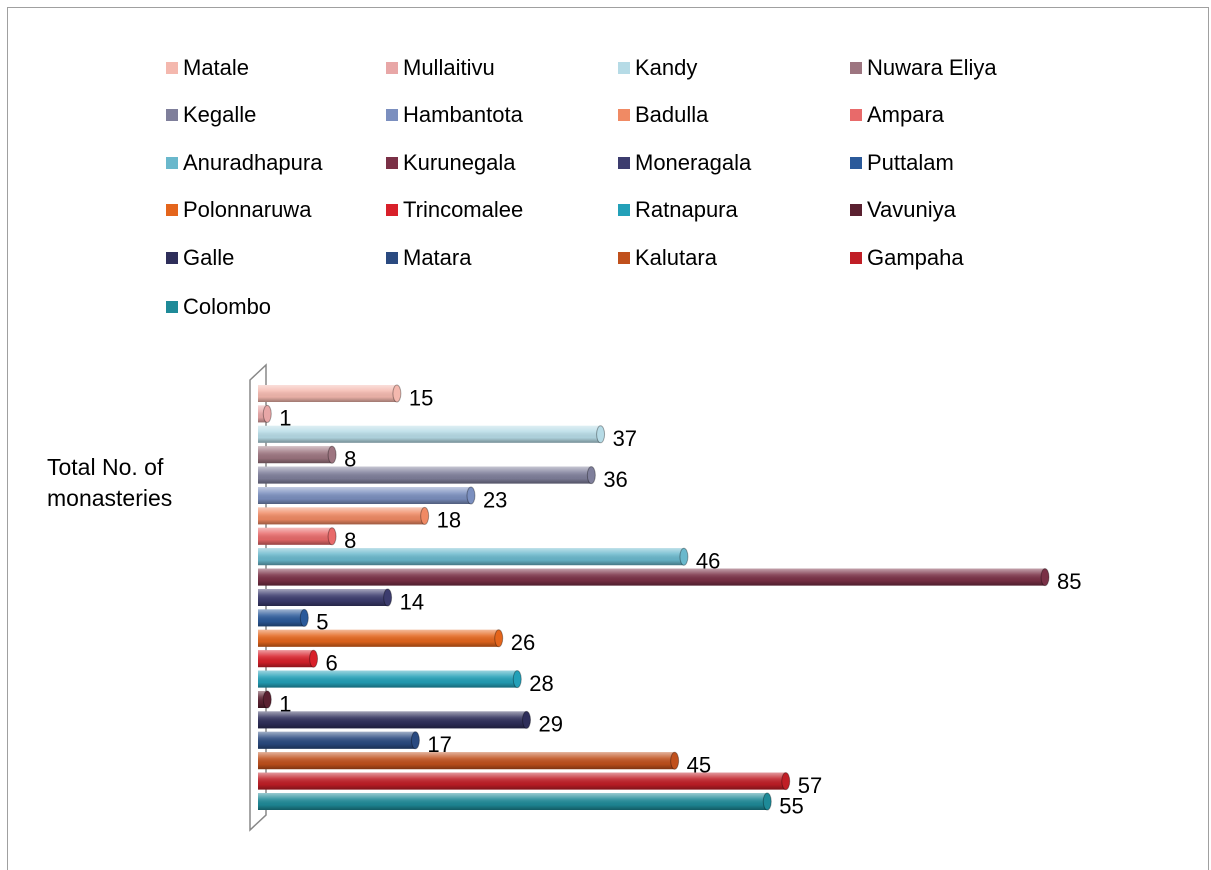 The image size is (1211, 870). I want to click on legend-label: Mullaitivu, so click(449, 67).